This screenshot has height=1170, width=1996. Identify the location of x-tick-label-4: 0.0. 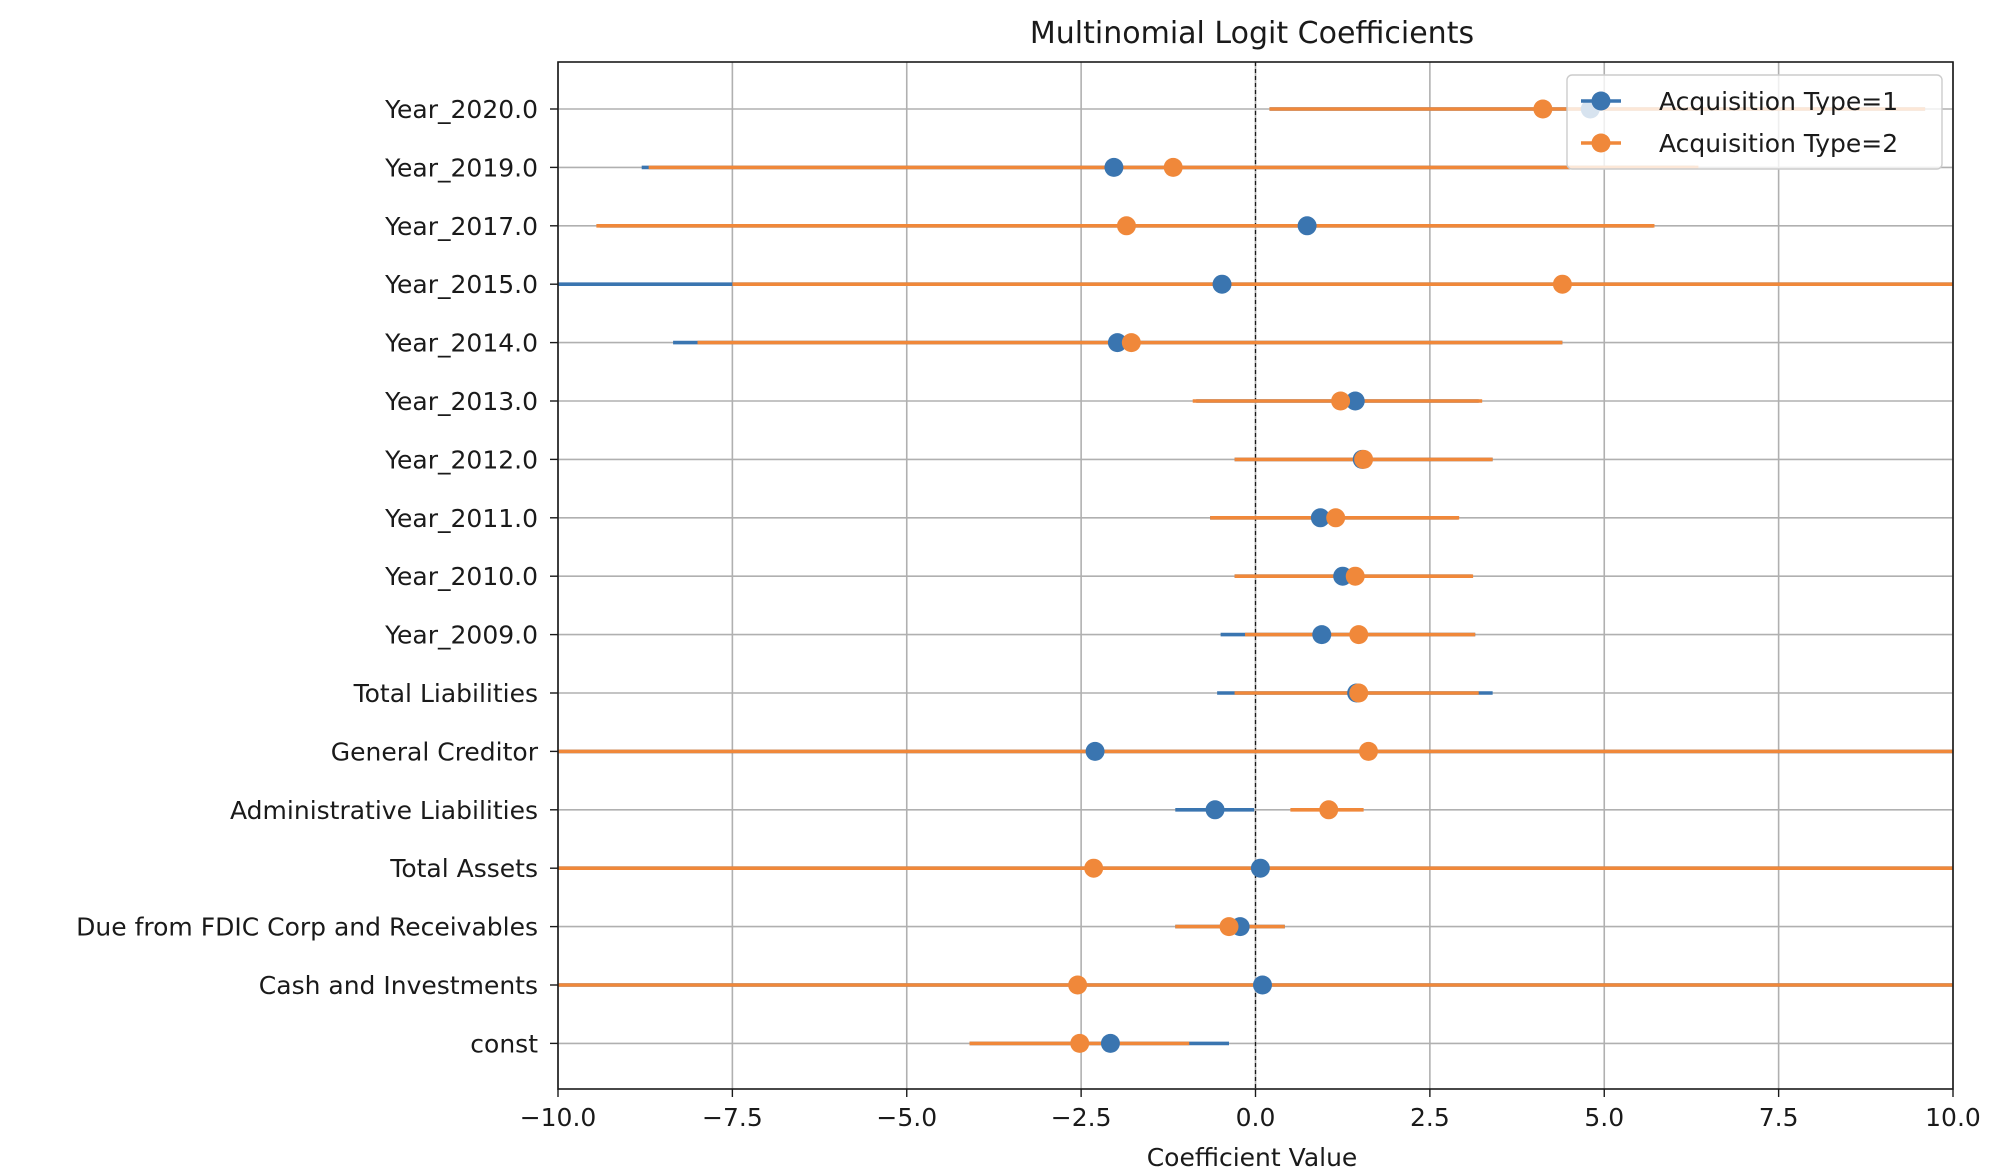
(1256, 1117).